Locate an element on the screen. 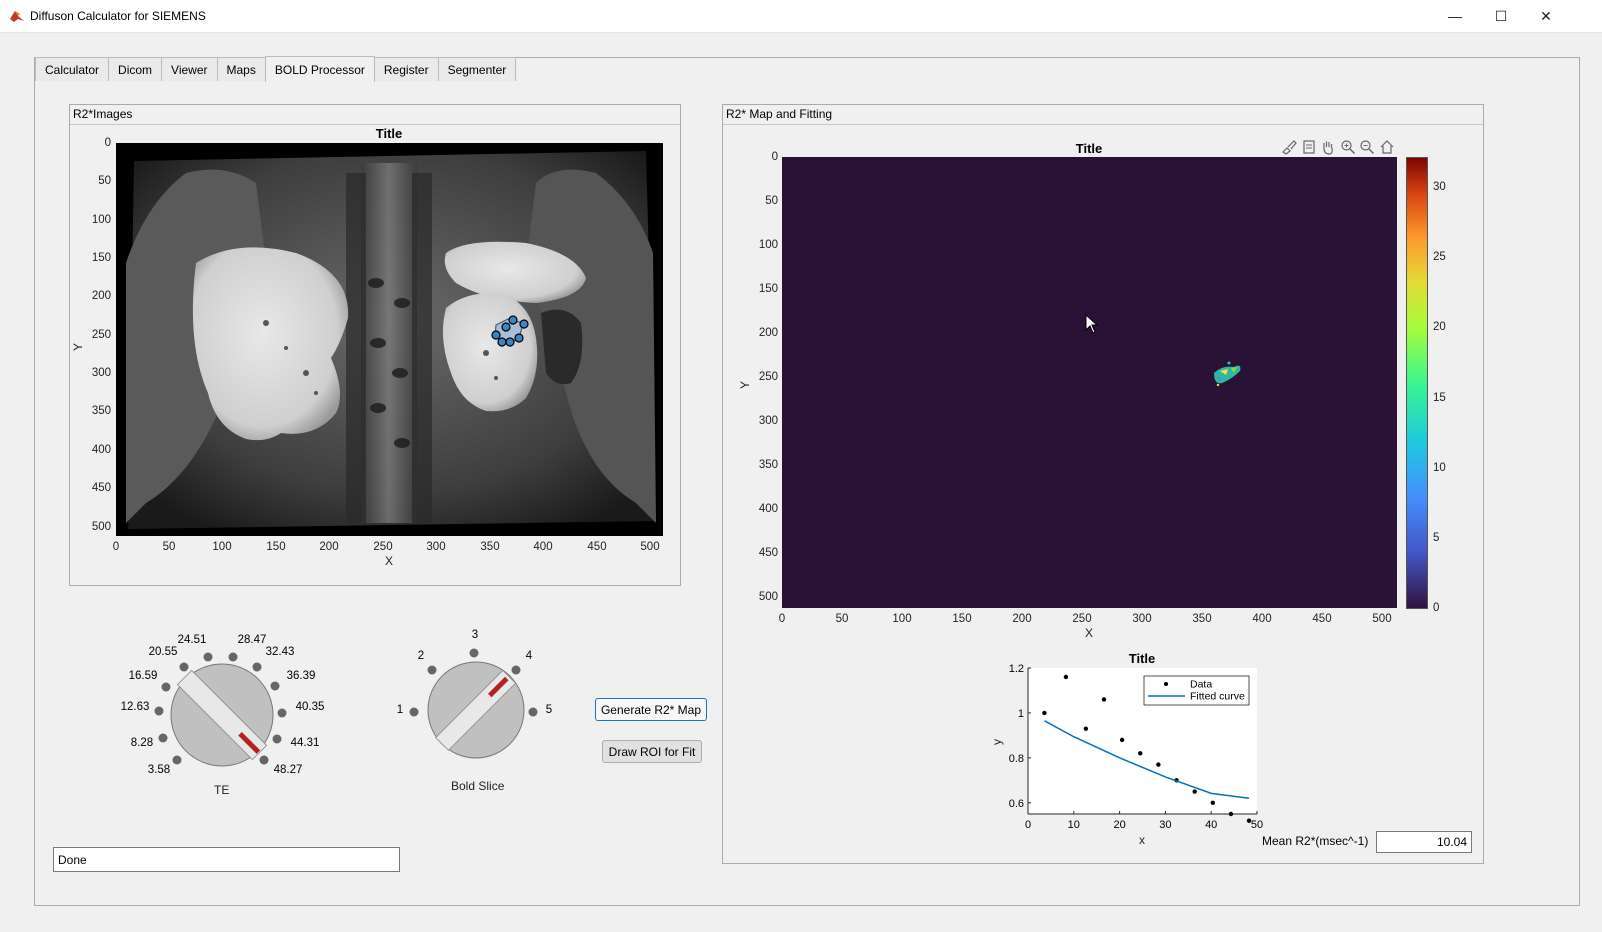 The width and height of the screenshot is (1602, 932). tab-bold-processor: BOLD Processor is located at coordinates (319, 69).